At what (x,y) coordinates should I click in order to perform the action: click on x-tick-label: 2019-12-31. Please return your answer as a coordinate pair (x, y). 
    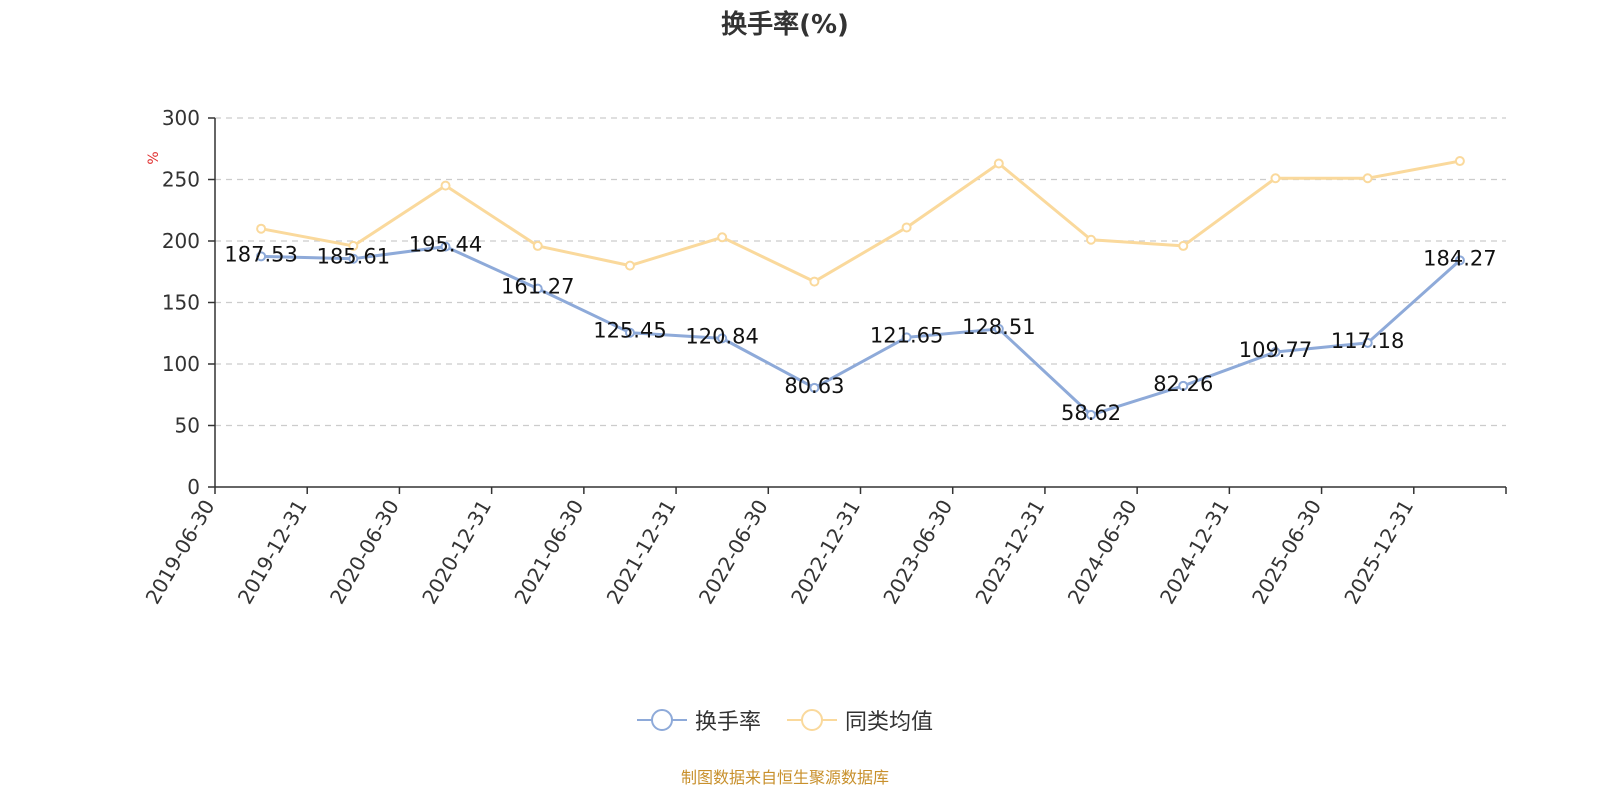
    Looking at the image, I should click on (272, 552).